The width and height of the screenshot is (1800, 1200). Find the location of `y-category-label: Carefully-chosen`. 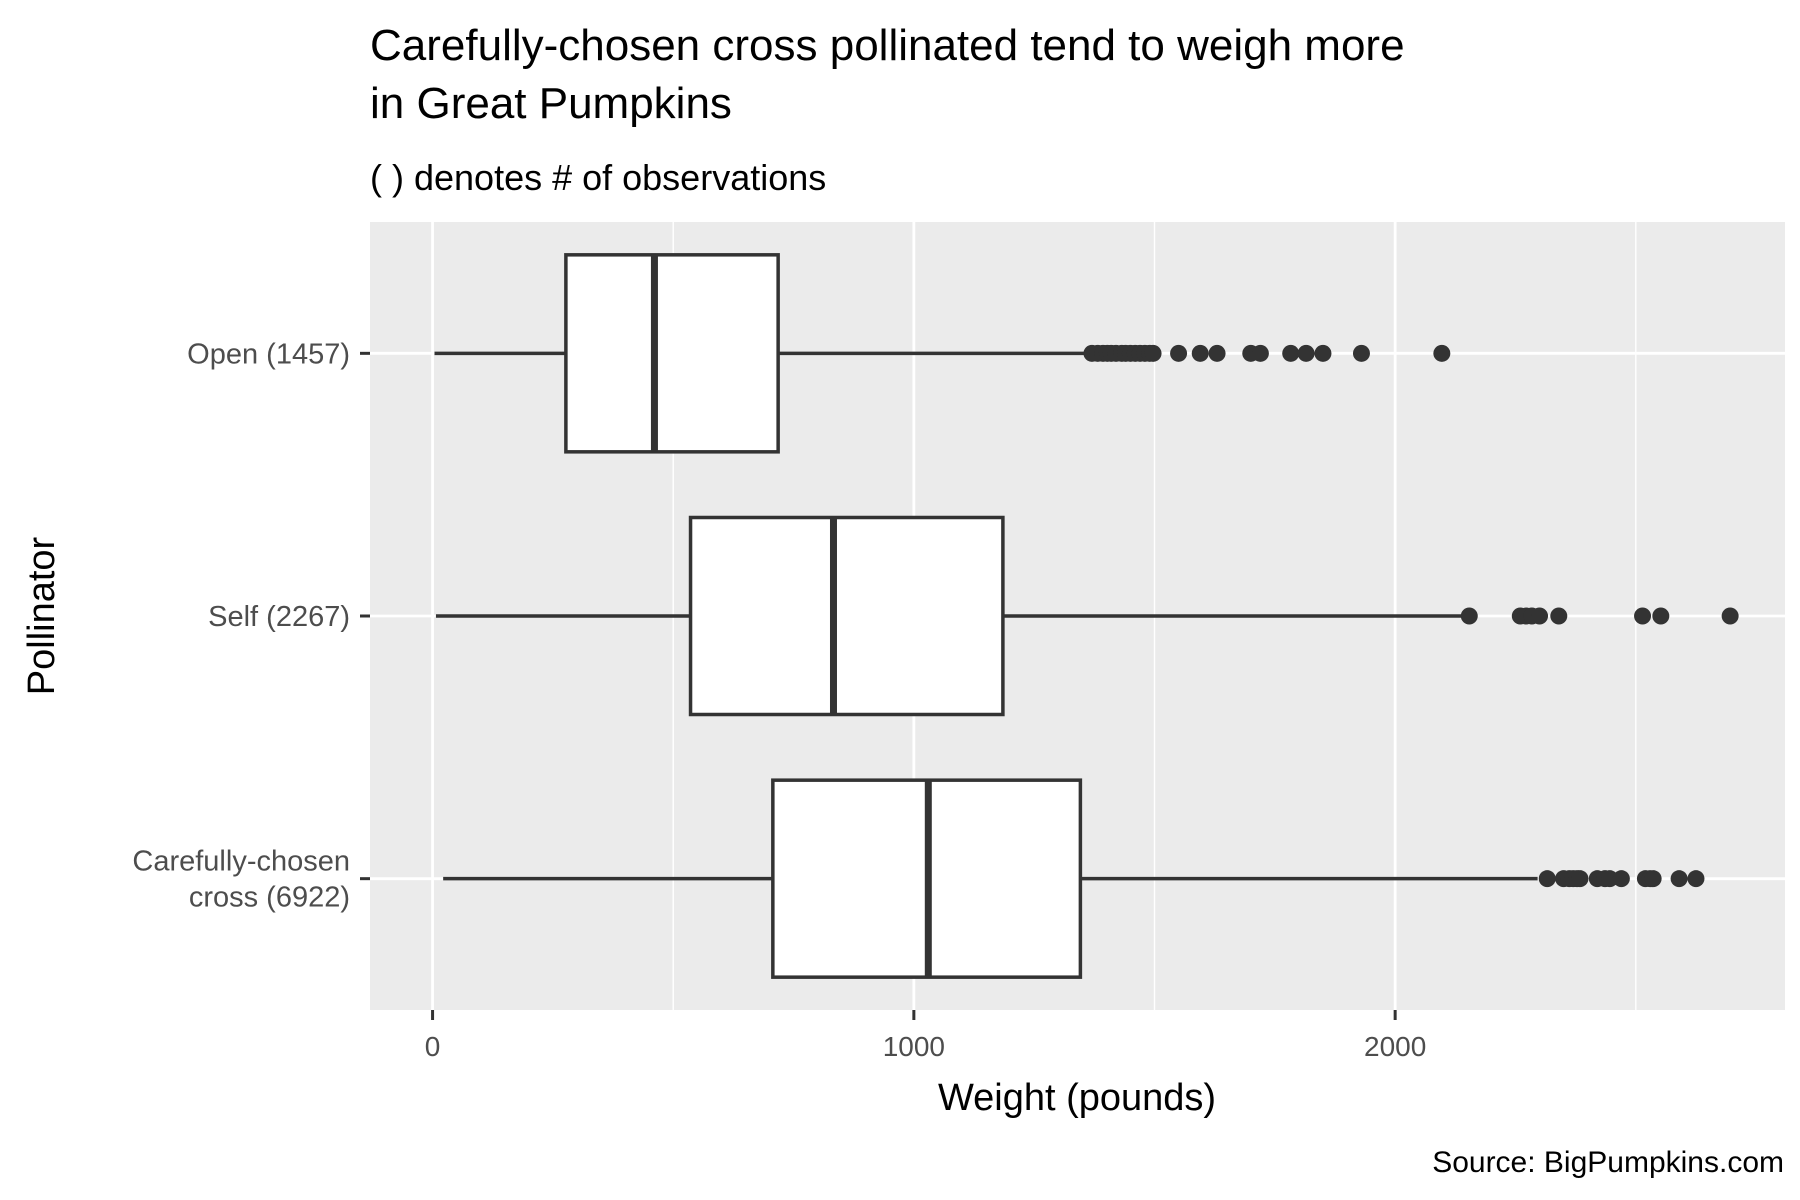

y-category-label: Carefully-chosen is located at coordinates (241, 862).